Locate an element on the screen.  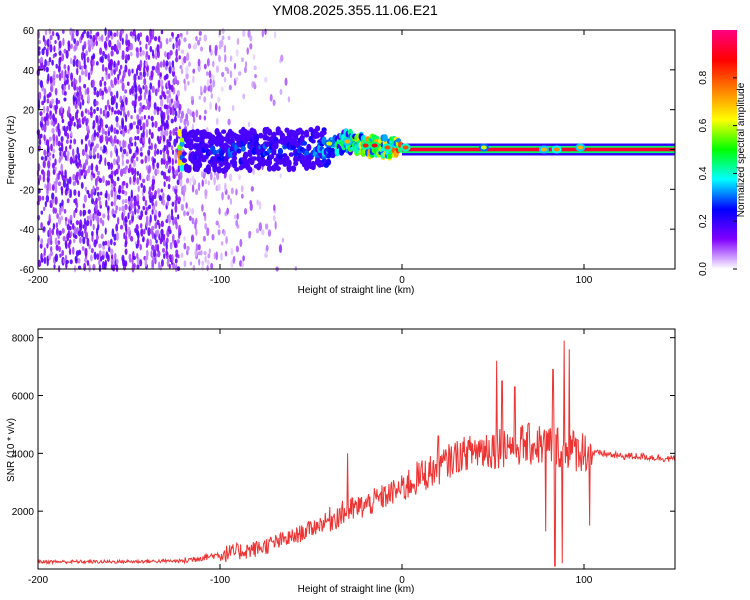
colorbar-ticks: 0.0 0.2 0.4 0.6 0.8 is located at coordinates (717, 173).